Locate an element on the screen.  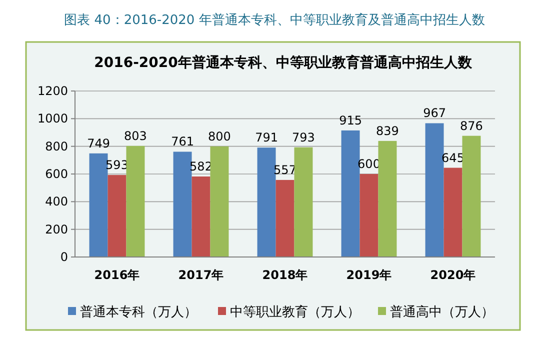
data-label: 967 is located at coordinates (434, 113).